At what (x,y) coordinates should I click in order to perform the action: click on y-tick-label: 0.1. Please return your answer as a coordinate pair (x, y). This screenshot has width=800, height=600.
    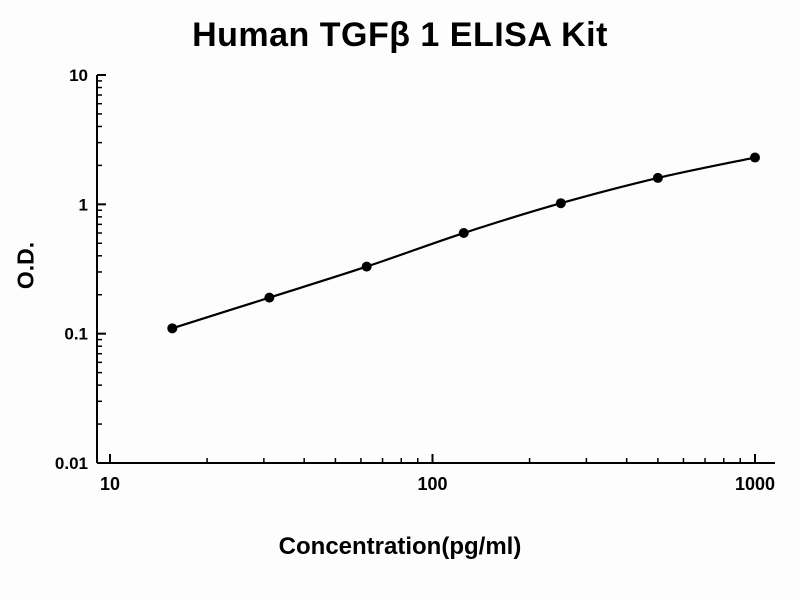
    Looking at the image, I should click on (76, 334).